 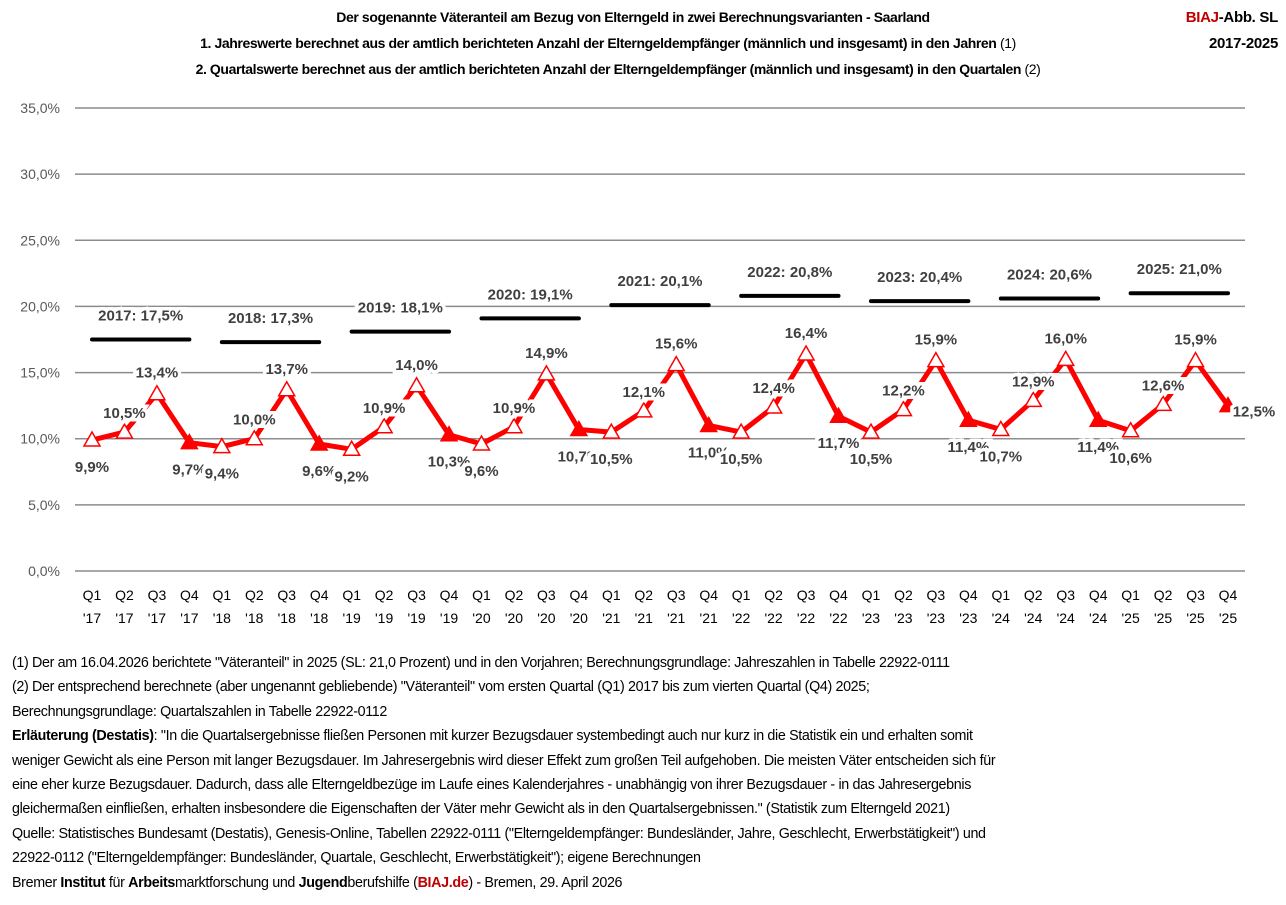 I want to click on data-label: 16,0%, so click(x=1065, y=338).